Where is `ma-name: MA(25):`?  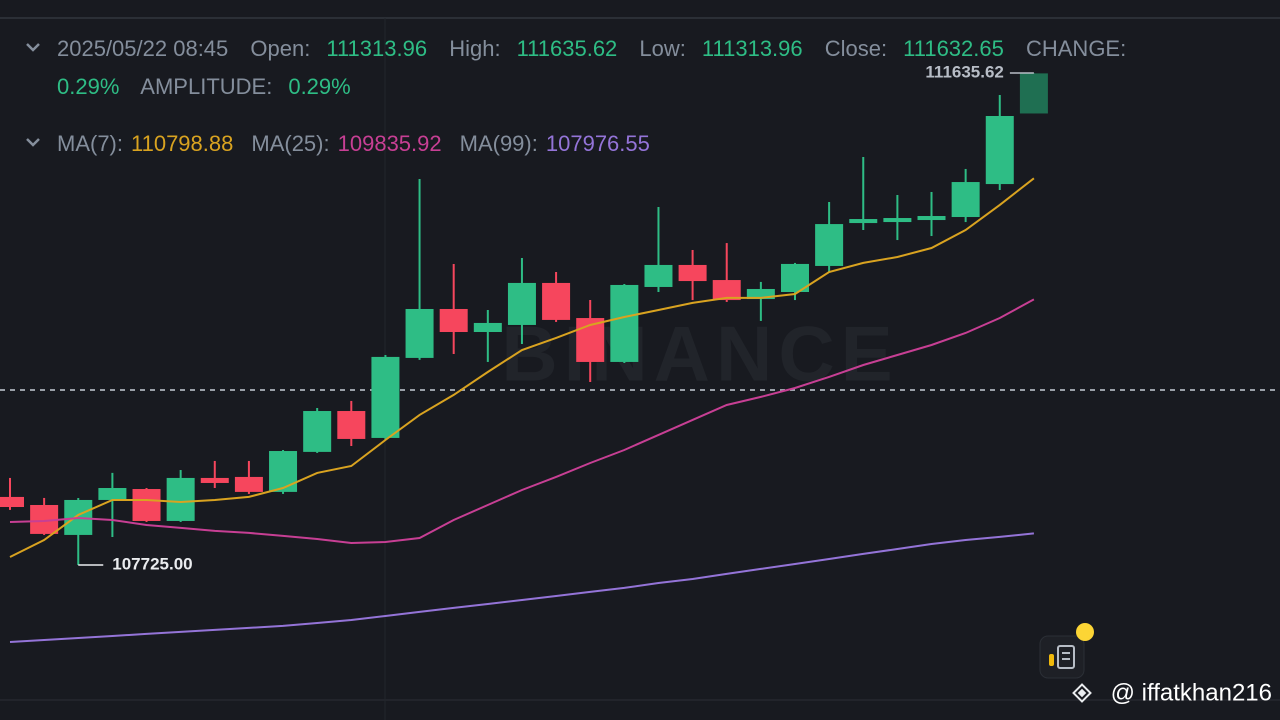
ma-name: MA(25): is located at coordinates (290, 143).